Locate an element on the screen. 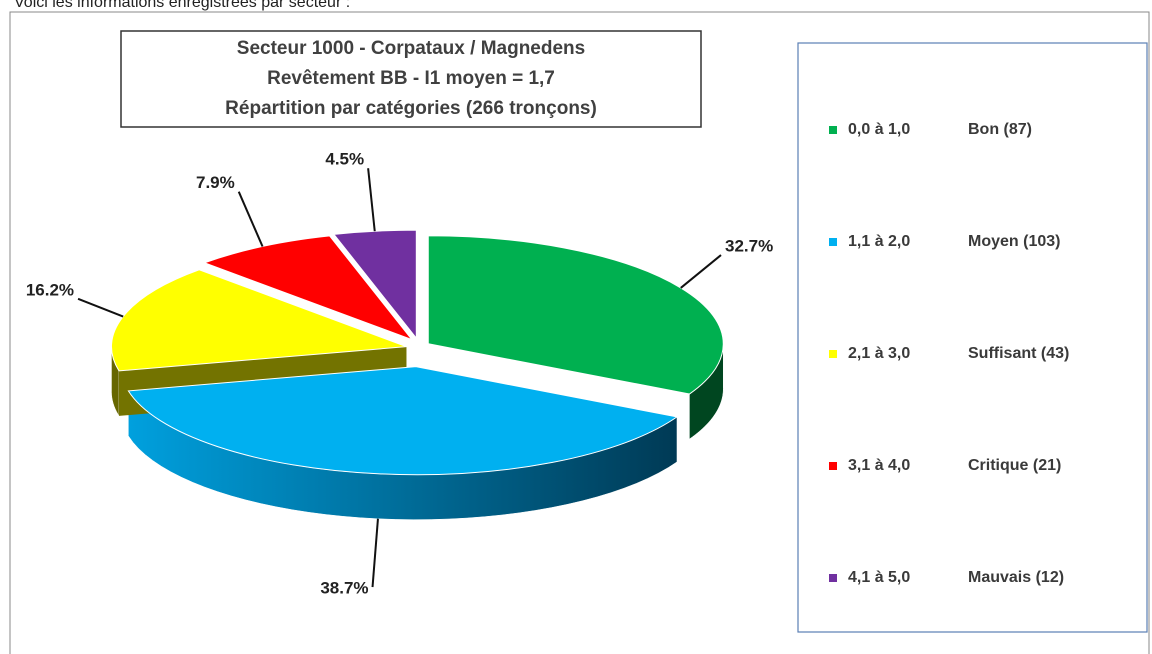  legend-label: Moyen (103) is located at coordinates (1014, 241).